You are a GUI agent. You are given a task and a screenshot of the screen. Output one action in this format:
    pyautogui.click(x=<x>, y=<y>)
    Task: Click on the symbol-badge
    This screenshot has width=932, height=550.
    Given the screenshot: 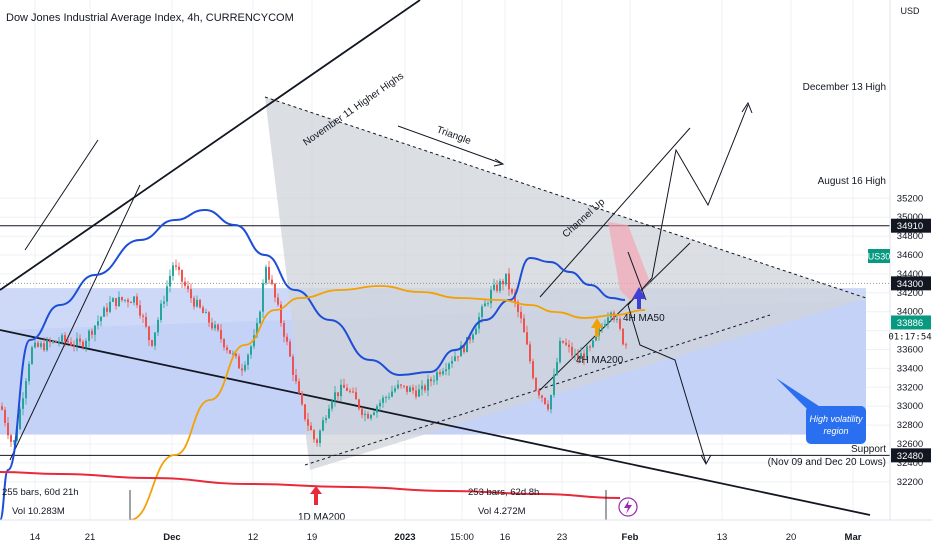 What is the action you would take?
    pyautogui.click(x=879, y=256)
    